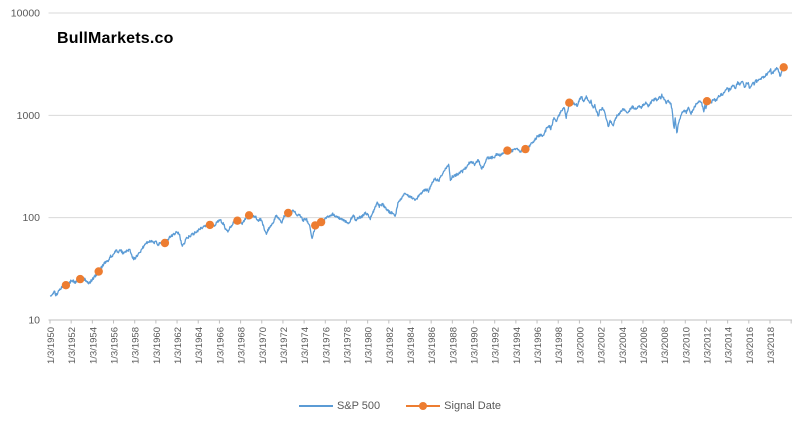  I want to click on x-axis-tick-label: 1/3/2014, so click(729, 345).